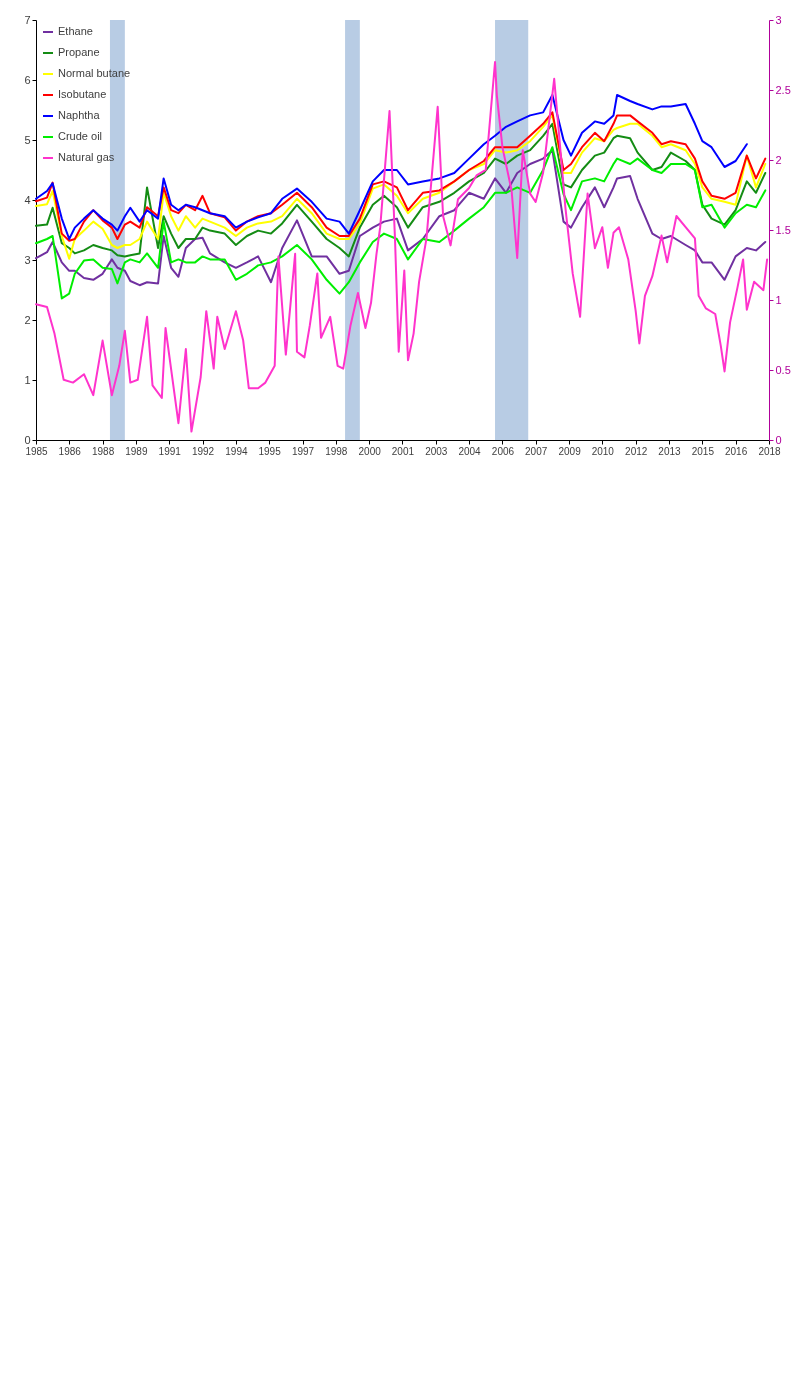  What do you see at coordinates (80, 136) in the screenshot?
I see `legend-label: Crude oil` at bounding box center [80, 136].